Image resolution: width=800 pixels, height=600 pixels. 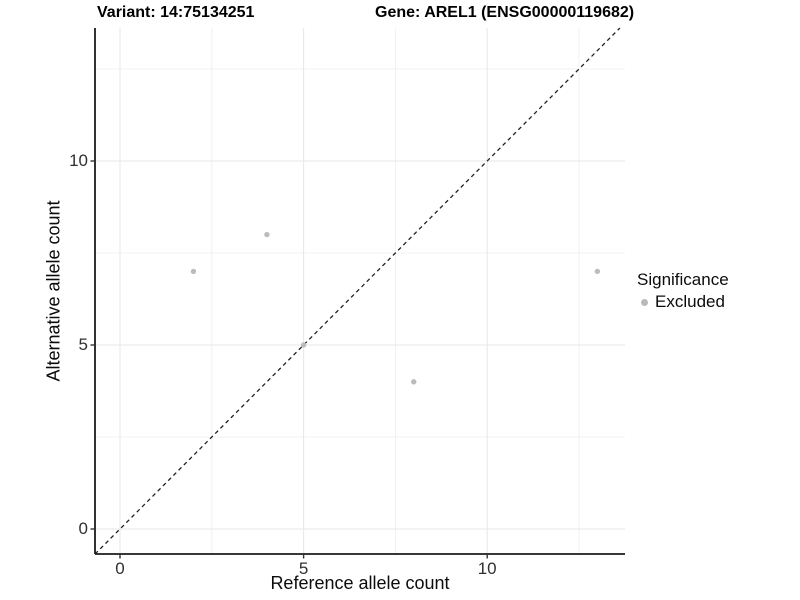 I want to click on plot-title-gene: Gene: AREL1 (ENSG00000119682), so click(x=505, y=12).